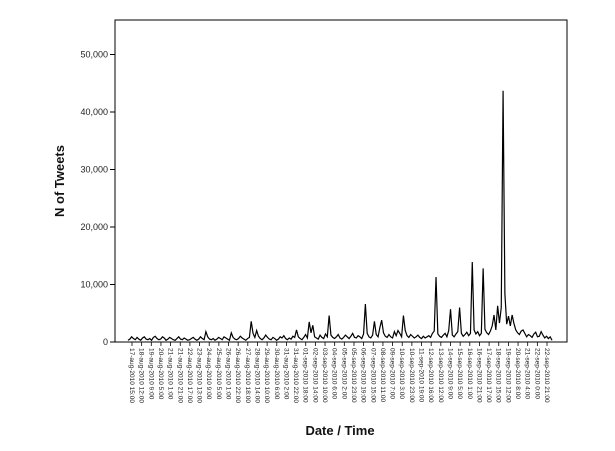  I want to click on x-tick-label: 08-sep-2010 11:00, so click(382, 375).